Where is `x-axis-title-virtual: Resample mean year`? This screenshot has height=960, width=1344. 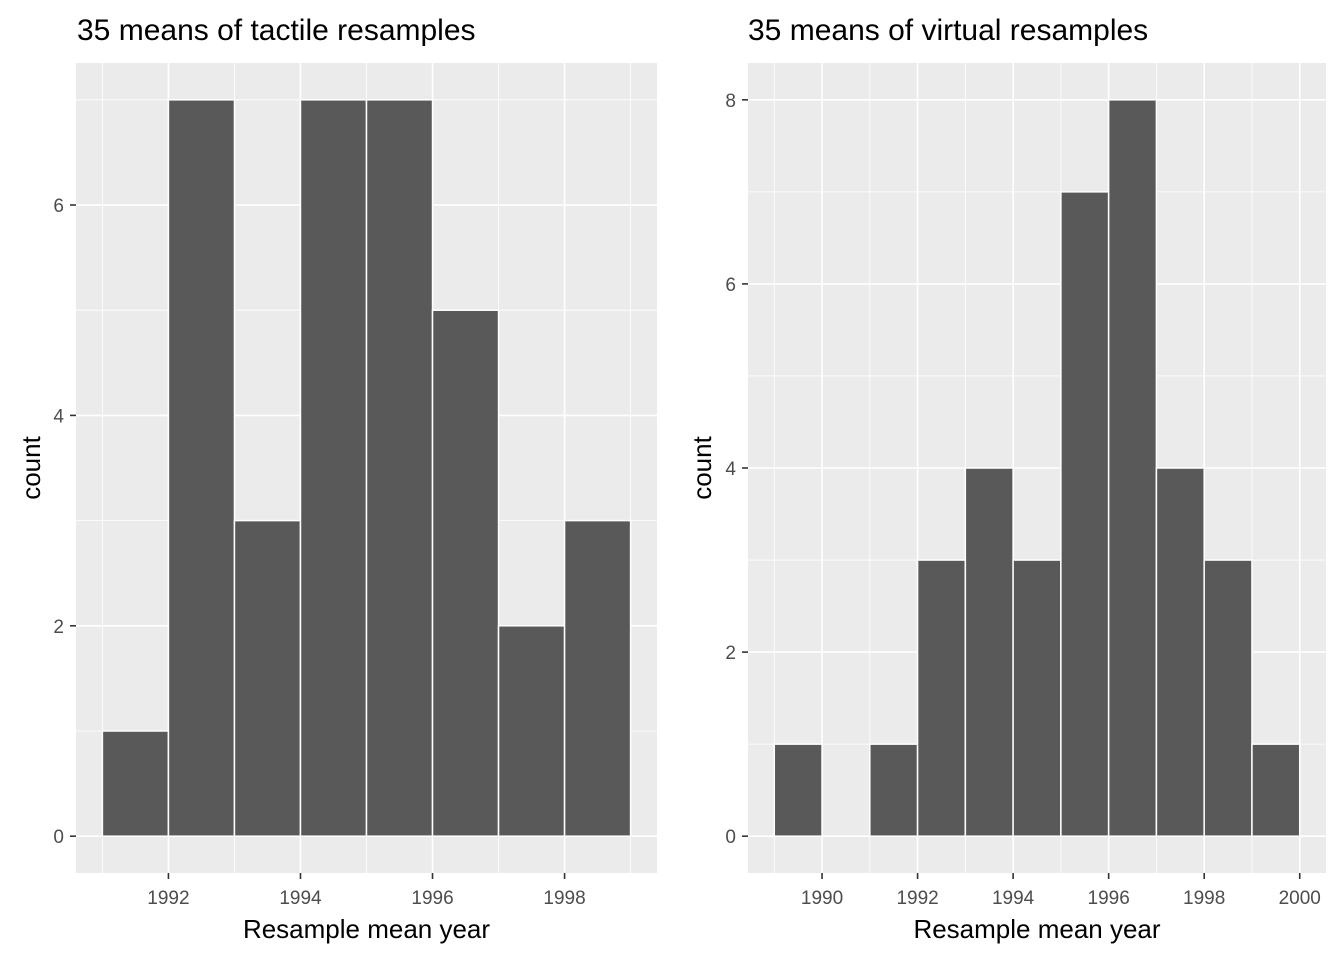 x-axis-title-virtual: Resample mean year is located at coordinates (1036, 929).